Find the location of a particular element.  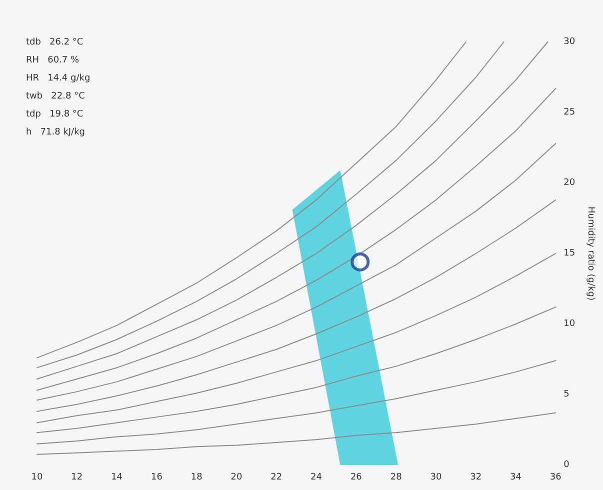

annotation: h 71.8 kJ/kg is located at coordinates (56, 133).